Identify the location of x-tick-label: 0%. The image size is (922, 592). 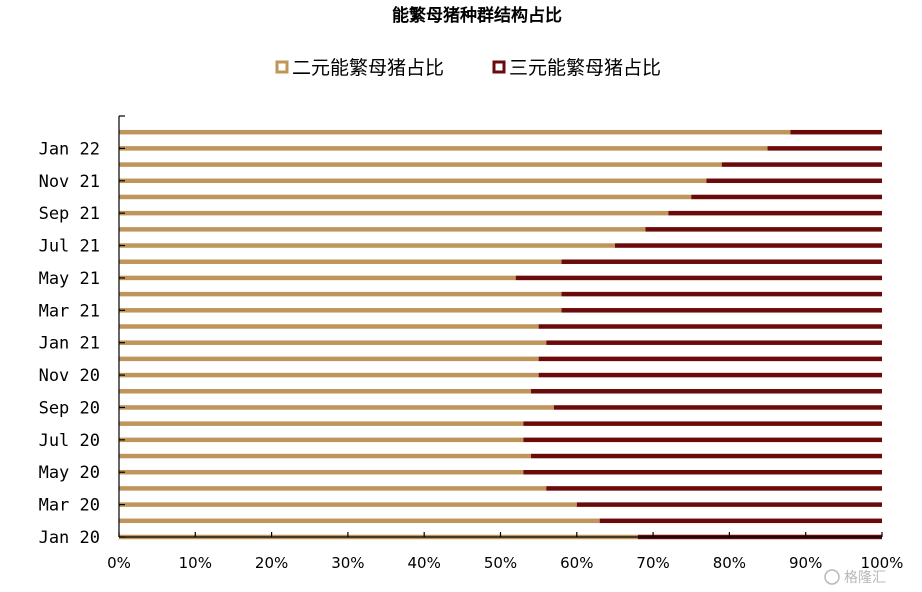
(119, 563).